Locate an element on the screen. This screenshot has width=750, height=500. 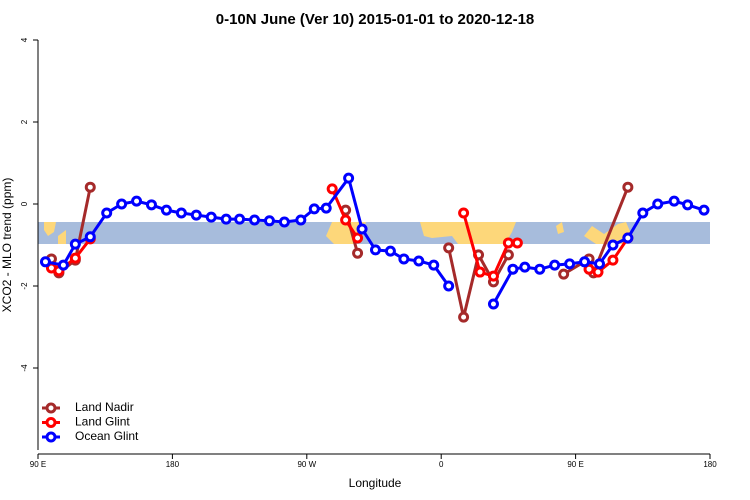
x-axis-label: Longitude is located at coordinates (375, 483).